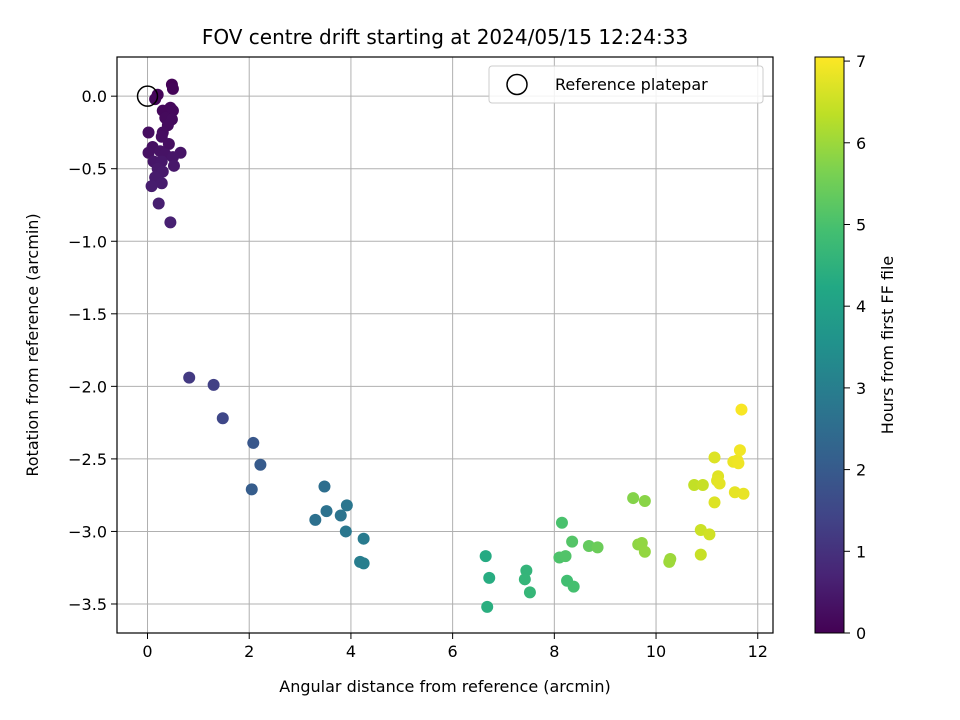  I want to click on colorbar-label: Hours from first FF file, so click(887, 345).